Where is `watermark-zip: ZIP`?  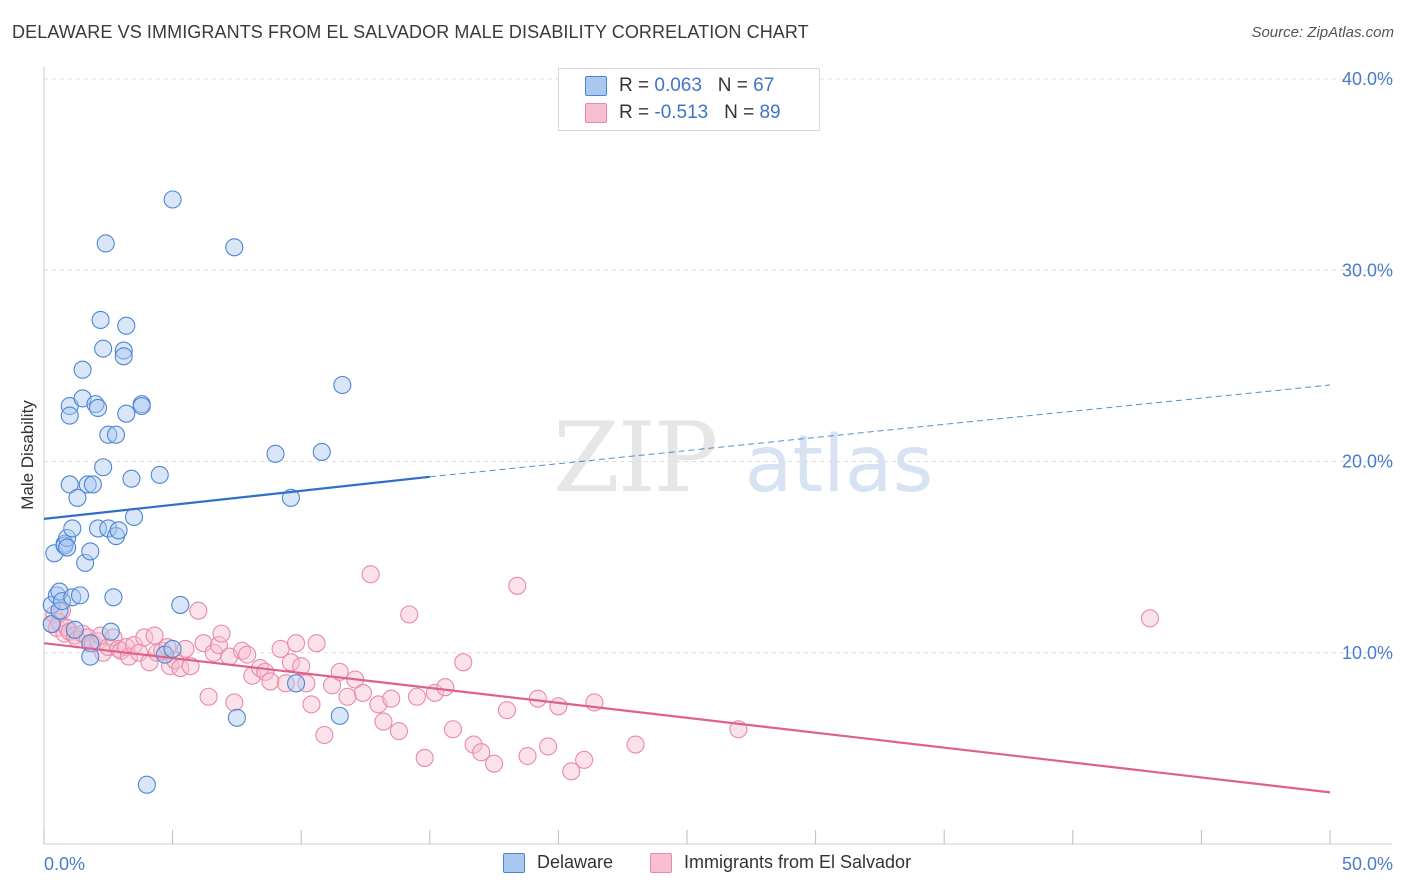 watermark-zip: ZIP is located at coordinates (635, 458).